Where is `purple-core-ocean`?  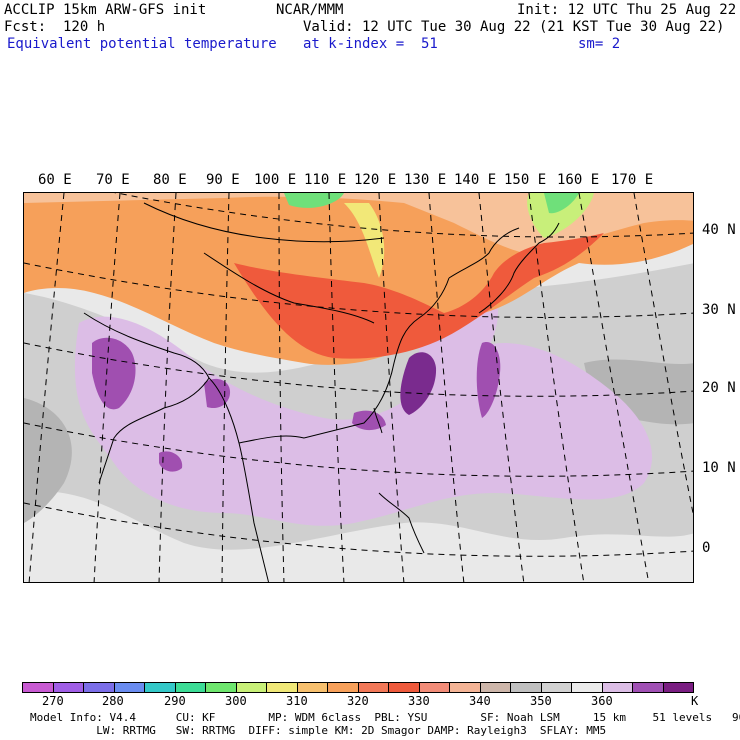
purple-core-ocean is located at coordinates (418, 383).